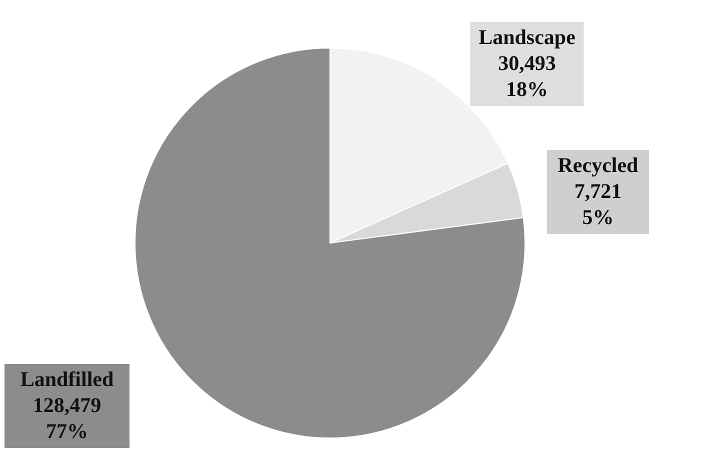 This screenshot has width=711, height=465. What do you see at coordinates (598, 204) in the screenshot?
I see `data-label: 7,721 5%` at bounding box center [598, 204].